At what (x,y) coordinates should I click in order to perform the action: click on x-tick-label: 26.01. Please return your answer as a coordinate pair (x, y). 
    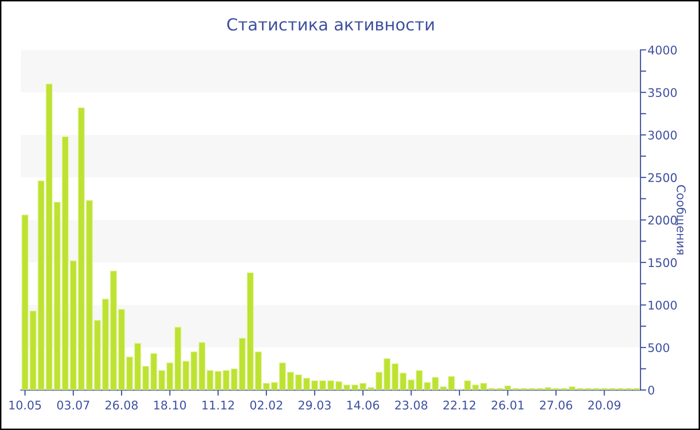
    Looking at the image, I should click on (508, 405).